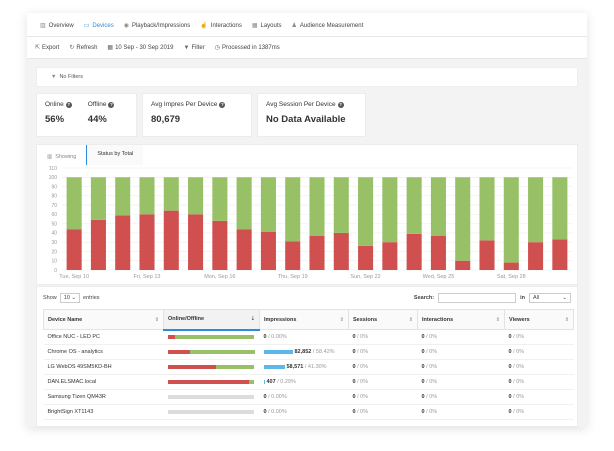 The height and width of the screenshot is (451, 614). I want to click on search-input, so click(477, 298).